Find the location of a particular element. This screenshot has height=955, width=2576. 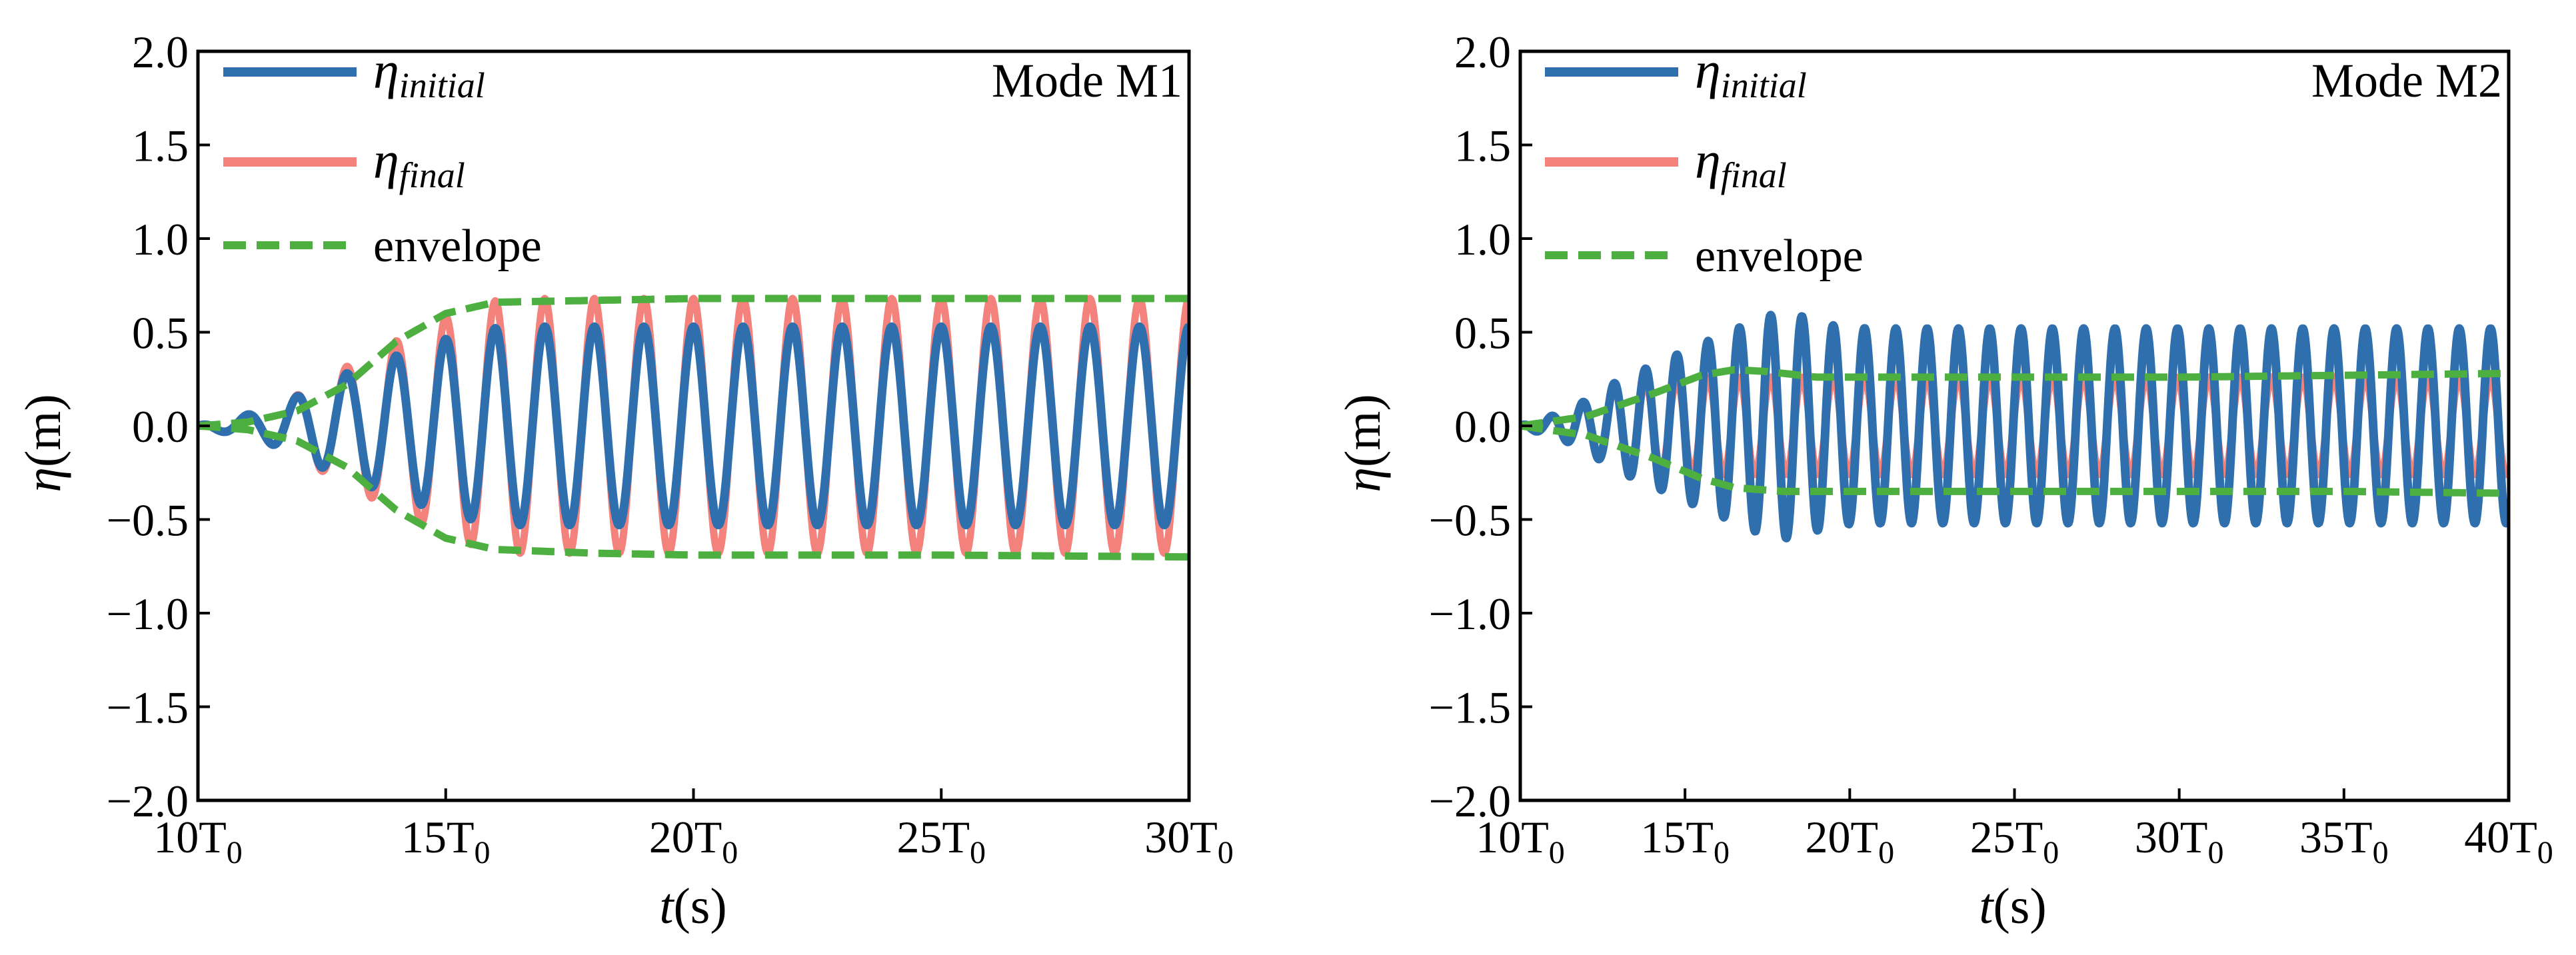

mode-annotation-m1: Mode M1 is located at coordinates (1087, 80).